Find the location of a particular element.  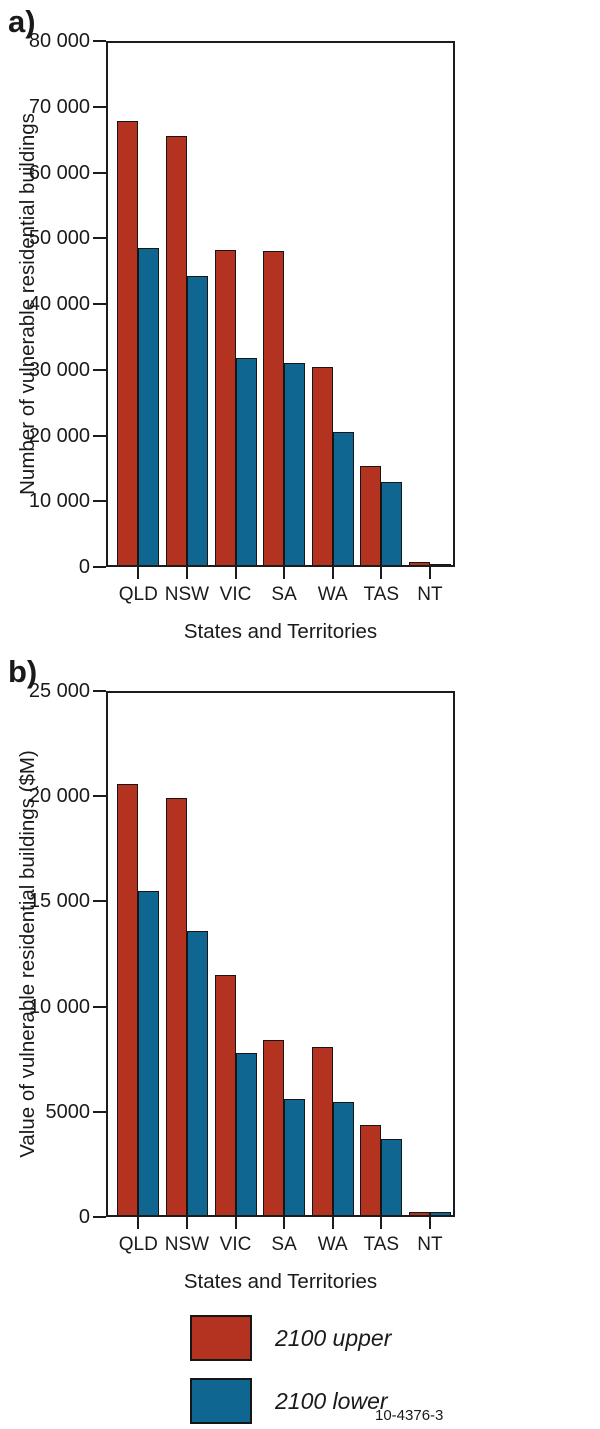

y-tick-label: 60 000 is located at coordinates (59, 172).